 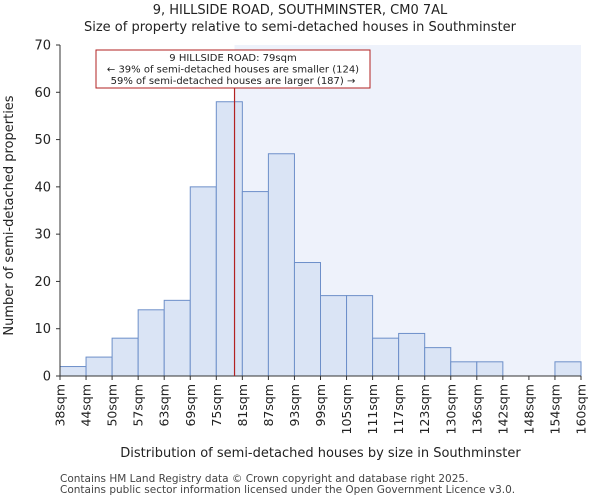 I want to click on bar-69sqm, so click(x=203, y=281).